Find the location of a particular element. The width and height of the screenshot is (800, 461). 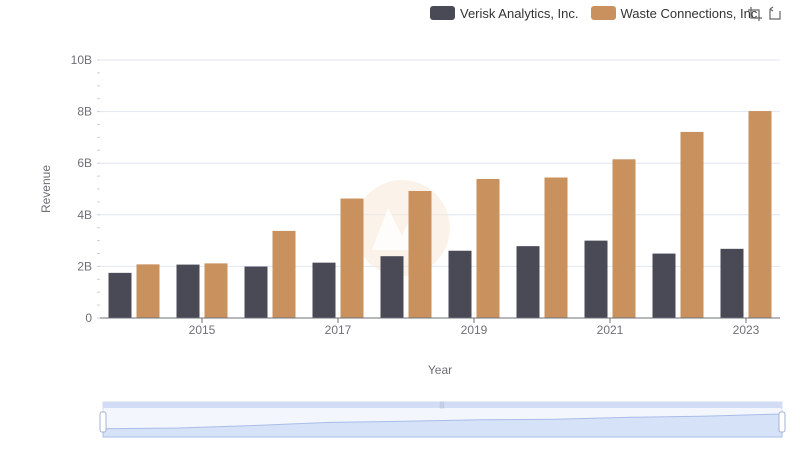

bar-waste-connections-2023 is located at coordinates (760, 214).